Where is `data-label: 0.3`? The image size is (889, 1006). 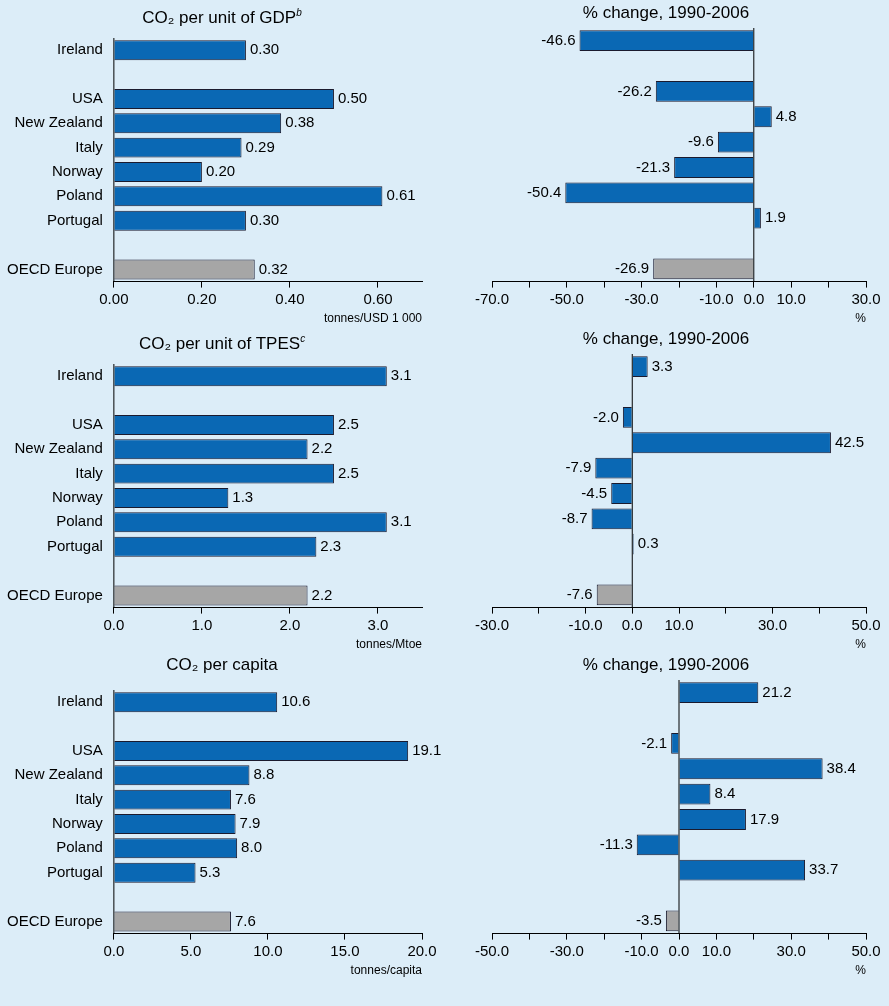 data-label: 0.3 is located at coordinates (648, 543).